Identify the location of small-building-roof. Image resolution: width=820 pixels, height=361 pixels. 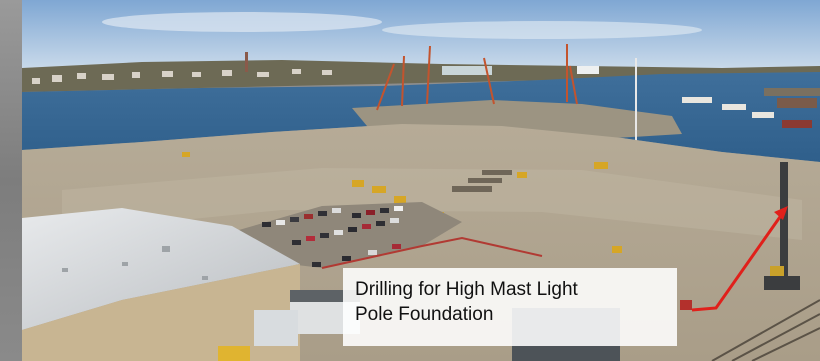
(325, 296).